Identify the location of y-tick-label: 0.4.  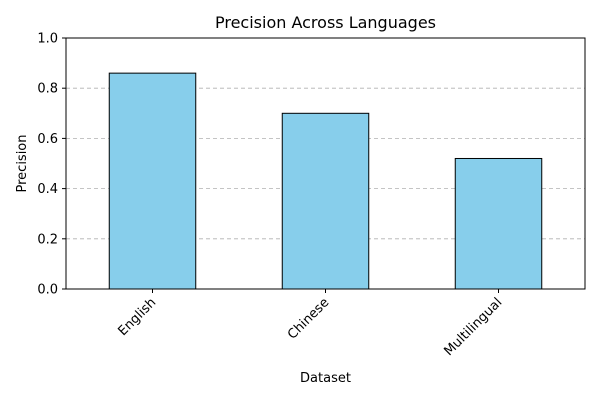
(47, 189).